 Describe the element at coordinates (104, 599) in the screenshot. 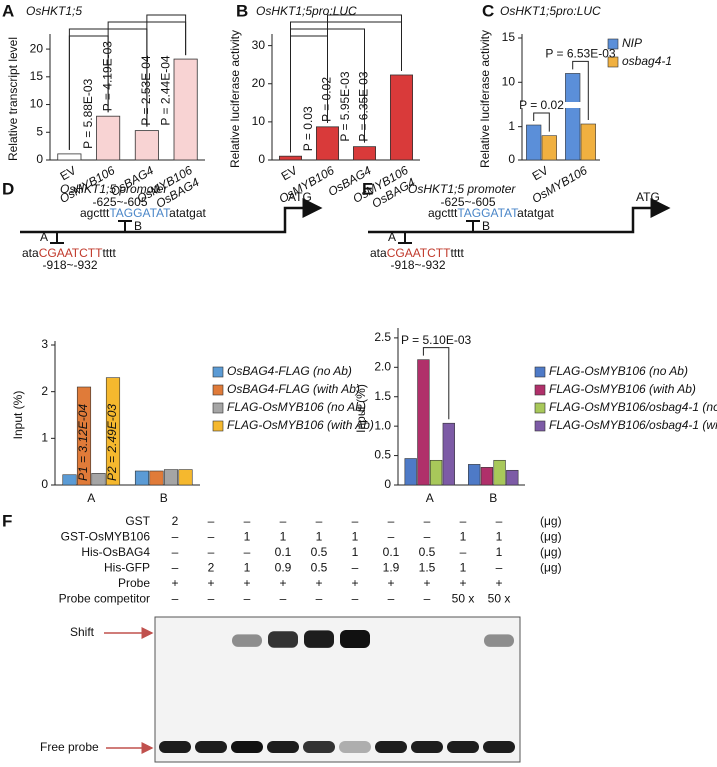

I see `row-label: Probe competitor` at that location.